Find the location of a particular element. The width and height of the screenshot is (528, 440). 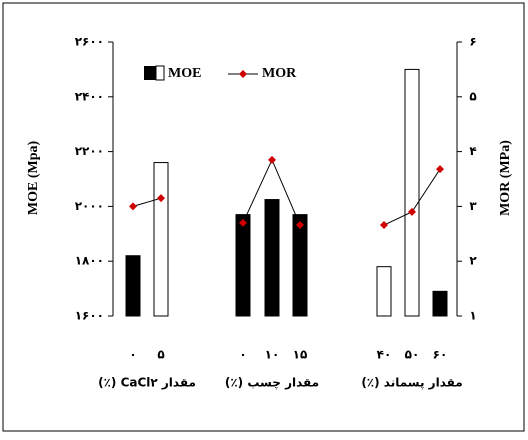

y2-tick-label: ۲ is located at coordinates (473, 261).